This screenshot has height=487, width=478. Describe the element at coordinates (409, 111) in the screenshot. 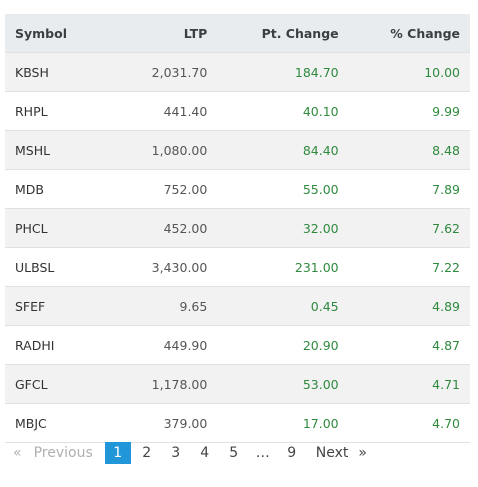

I see `table-cell: 9.99` at that location.